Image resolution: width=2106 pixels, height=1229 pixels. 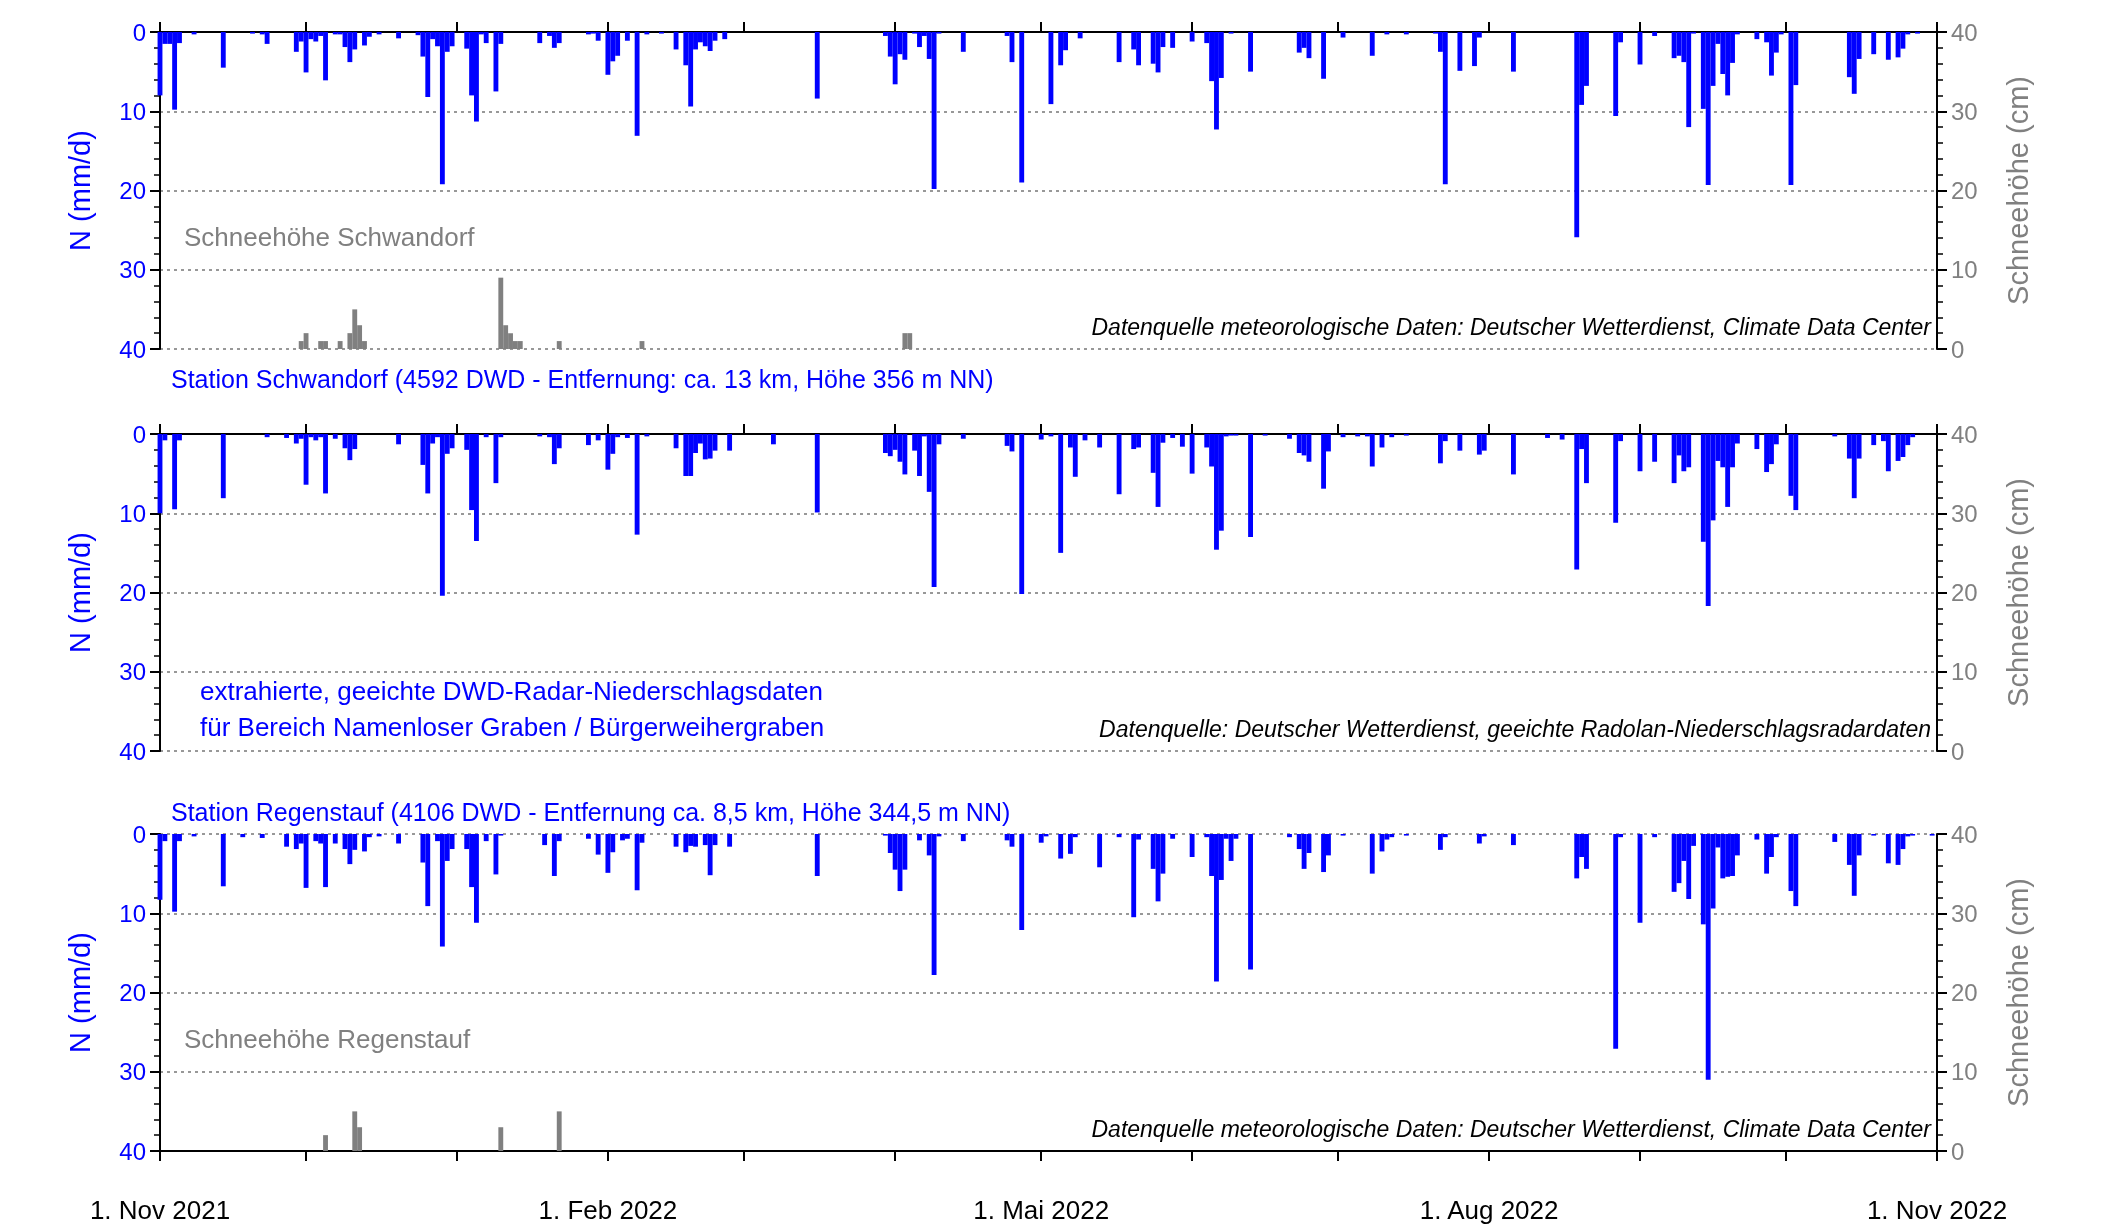 I want to click on y2-tick-label: 30, so click(x=1964, y=513).